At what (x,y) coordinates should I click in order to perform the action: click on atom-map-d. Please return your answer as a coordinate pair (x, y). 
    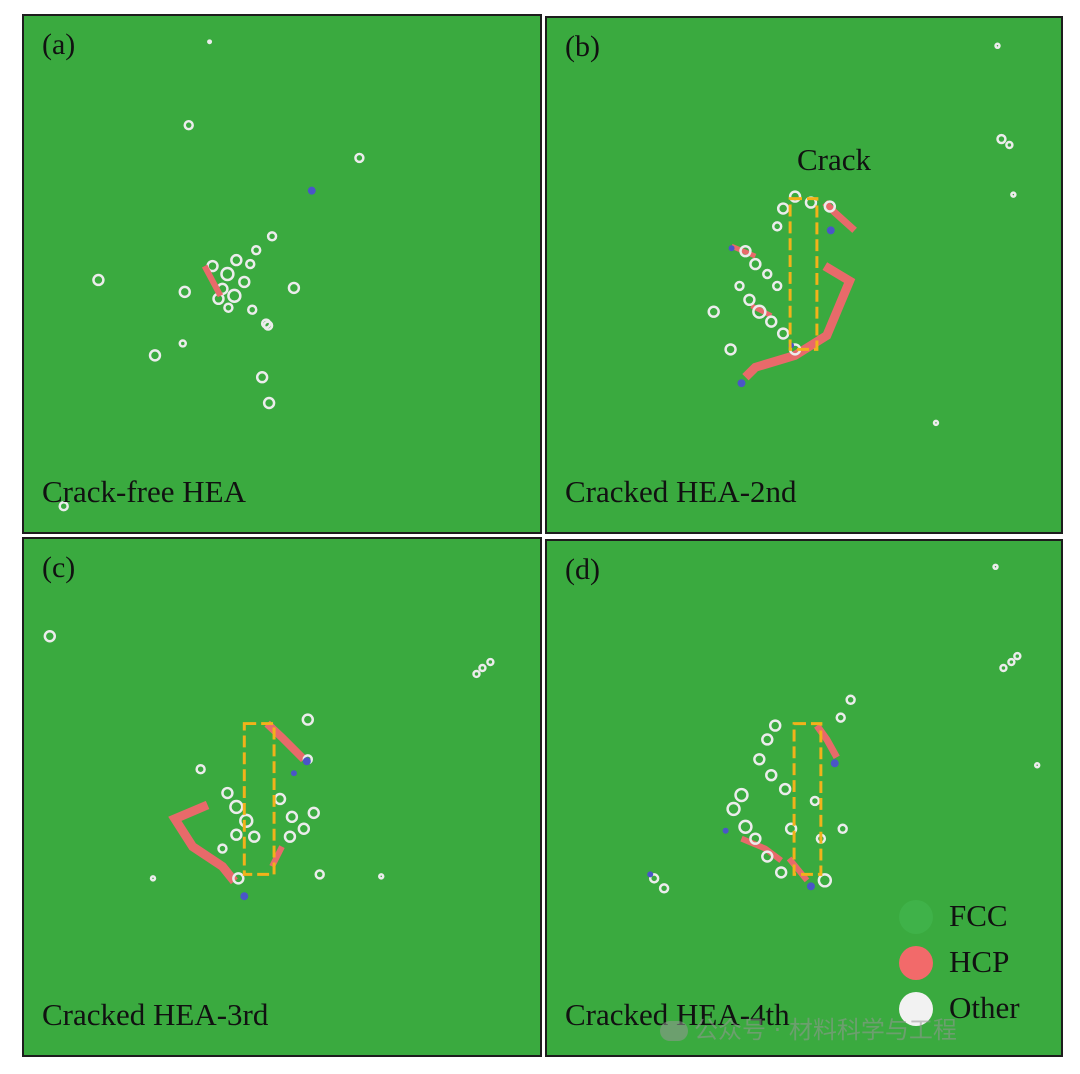
    Looking at the image, I should click on (844, 728).